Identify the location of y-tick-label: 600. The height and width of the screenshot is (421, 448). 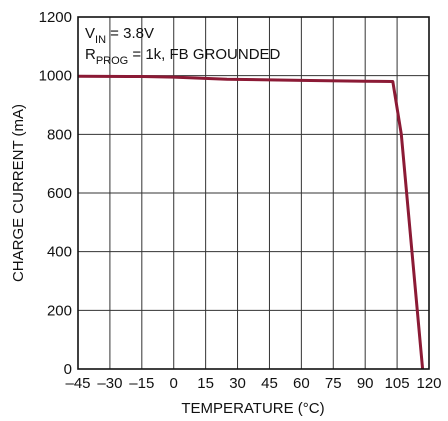
(59, 193).